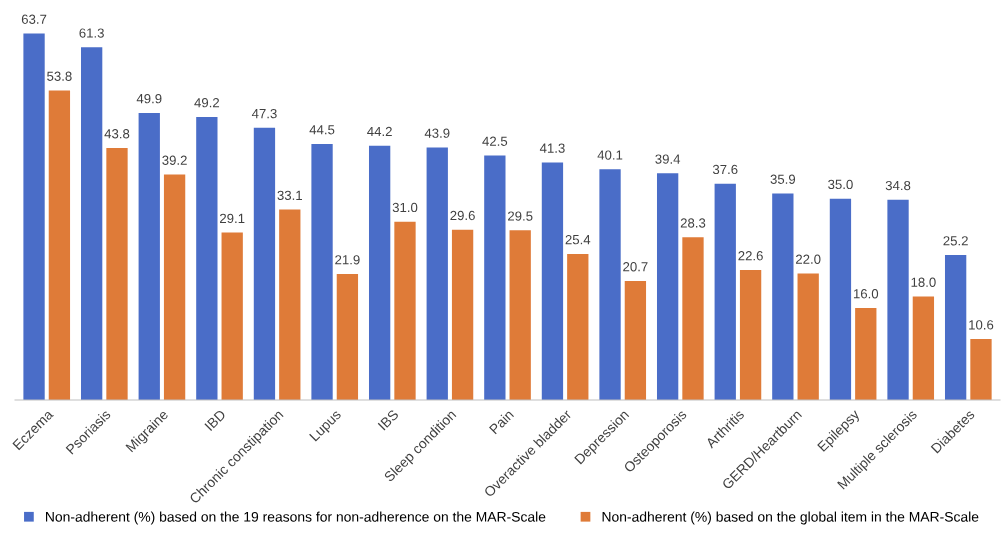 Image resolution: width=1003 pixels, height=537 pixels. Describe the element at coordinates (232, 218) in the screenshot. I see `data-label: 29.1` at that location.